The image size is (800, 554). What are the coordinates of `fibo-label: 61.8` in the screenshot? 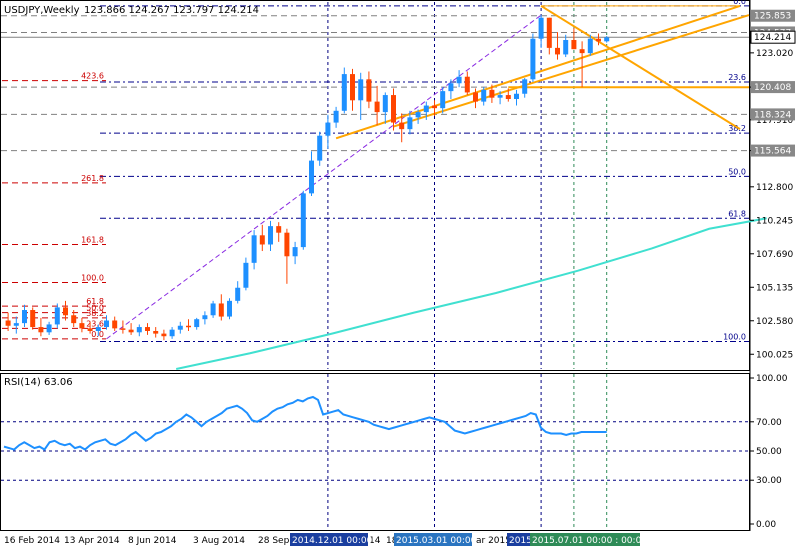 It's located at (737, 213).